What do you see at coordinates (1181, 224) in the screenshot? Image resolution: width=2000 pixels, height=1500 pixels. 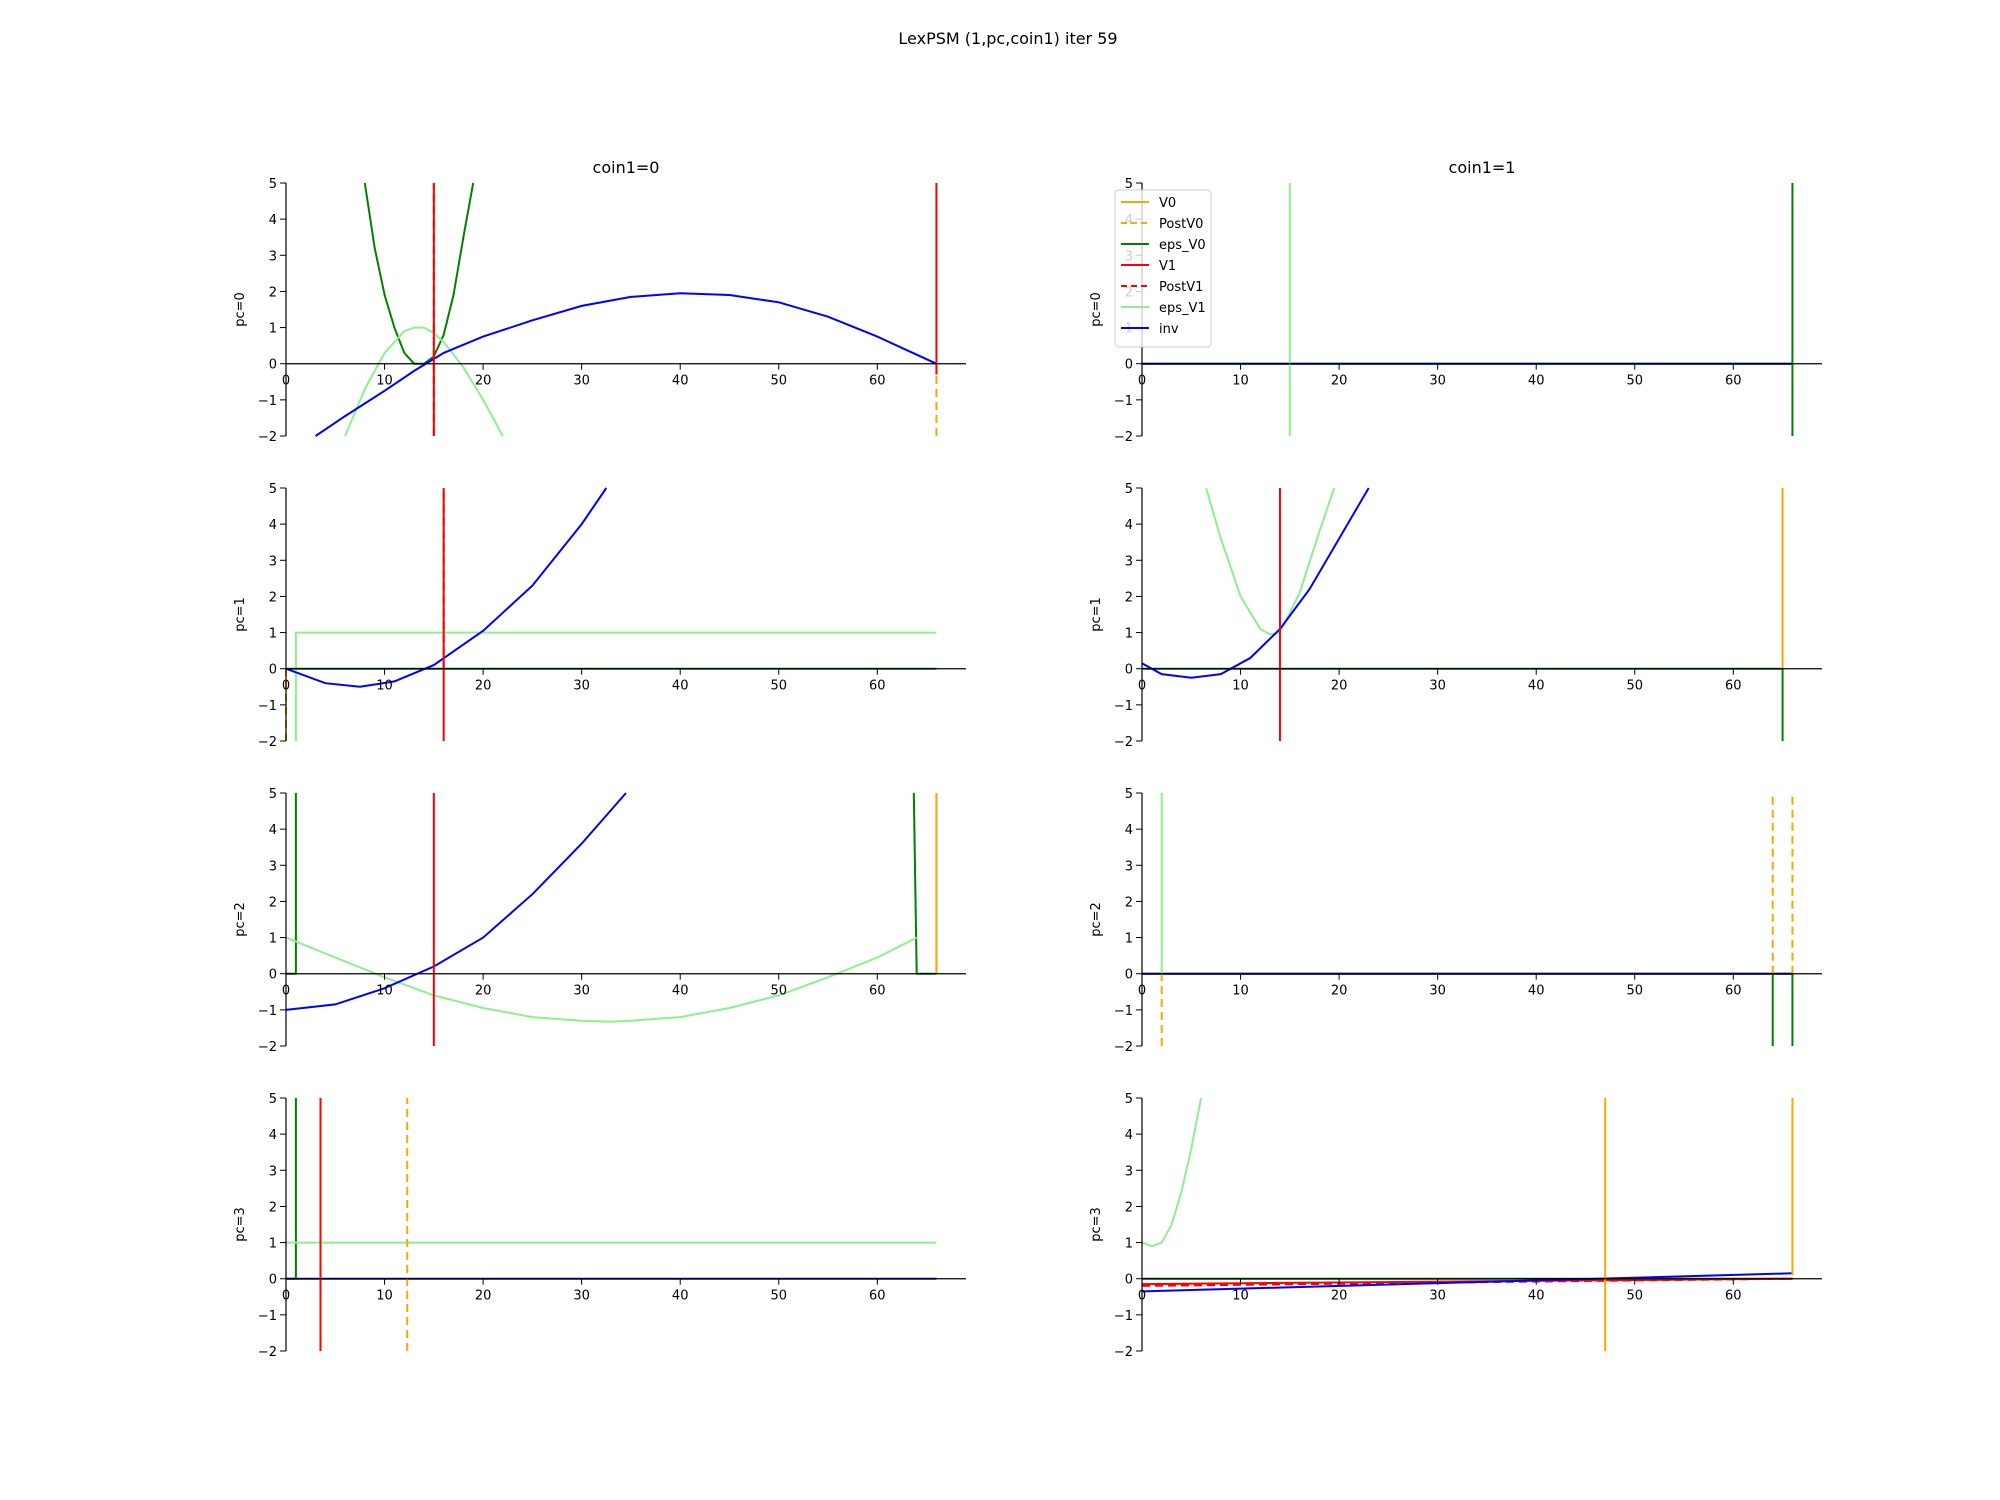 I see `legend-label: PostV0` at bounding box center [1181, 224].